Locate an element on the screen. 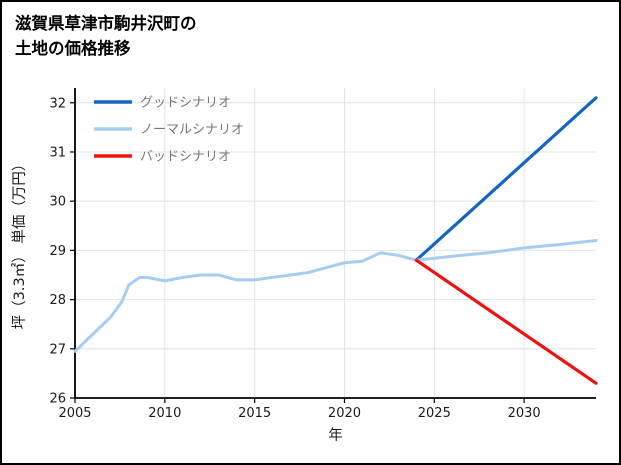 This screenshot has width=621, height=465. x-tick-label: 2005 is located at coordinates (74, 413).